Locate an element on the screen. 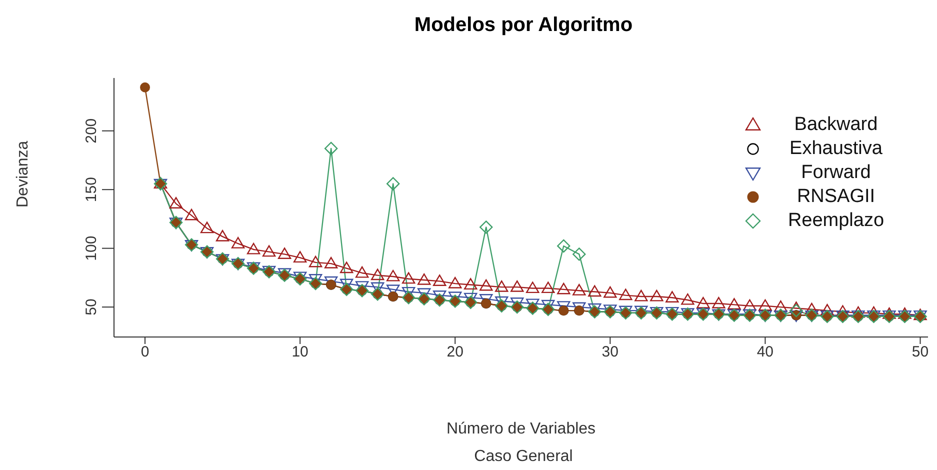 This screenshot has height=470, width=937. x-tick-label: 20 is located at coordinates (455, 352).